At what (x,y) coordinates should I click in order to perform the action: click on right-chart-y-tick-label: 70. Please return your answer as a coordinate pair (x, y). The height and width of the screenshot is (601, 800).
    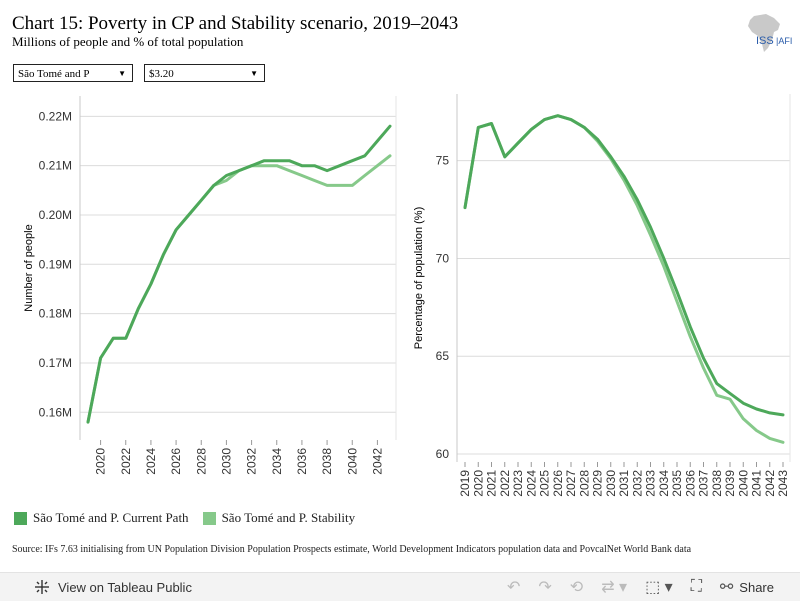
    Looking at the image, I should click on (443, 258).